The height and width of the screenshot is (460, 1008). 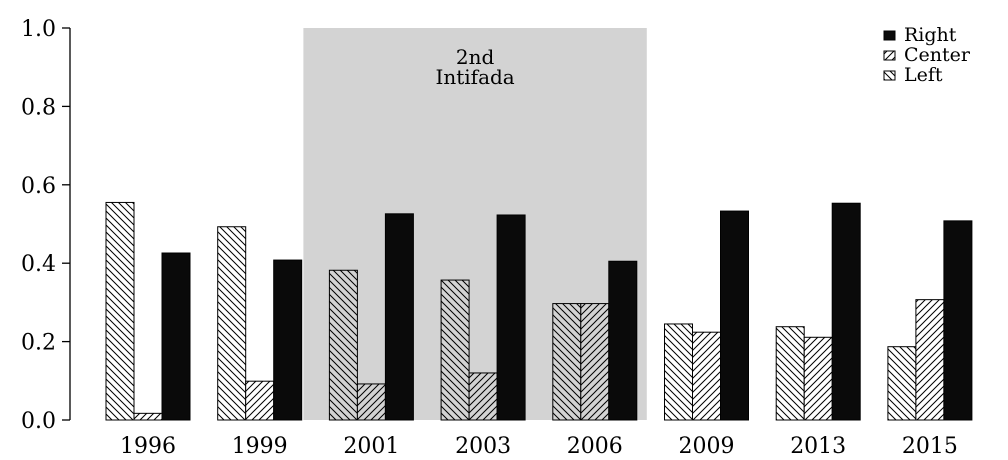 I want to click on x-tick-label-2003: 2003, so click(x=483, y=446).